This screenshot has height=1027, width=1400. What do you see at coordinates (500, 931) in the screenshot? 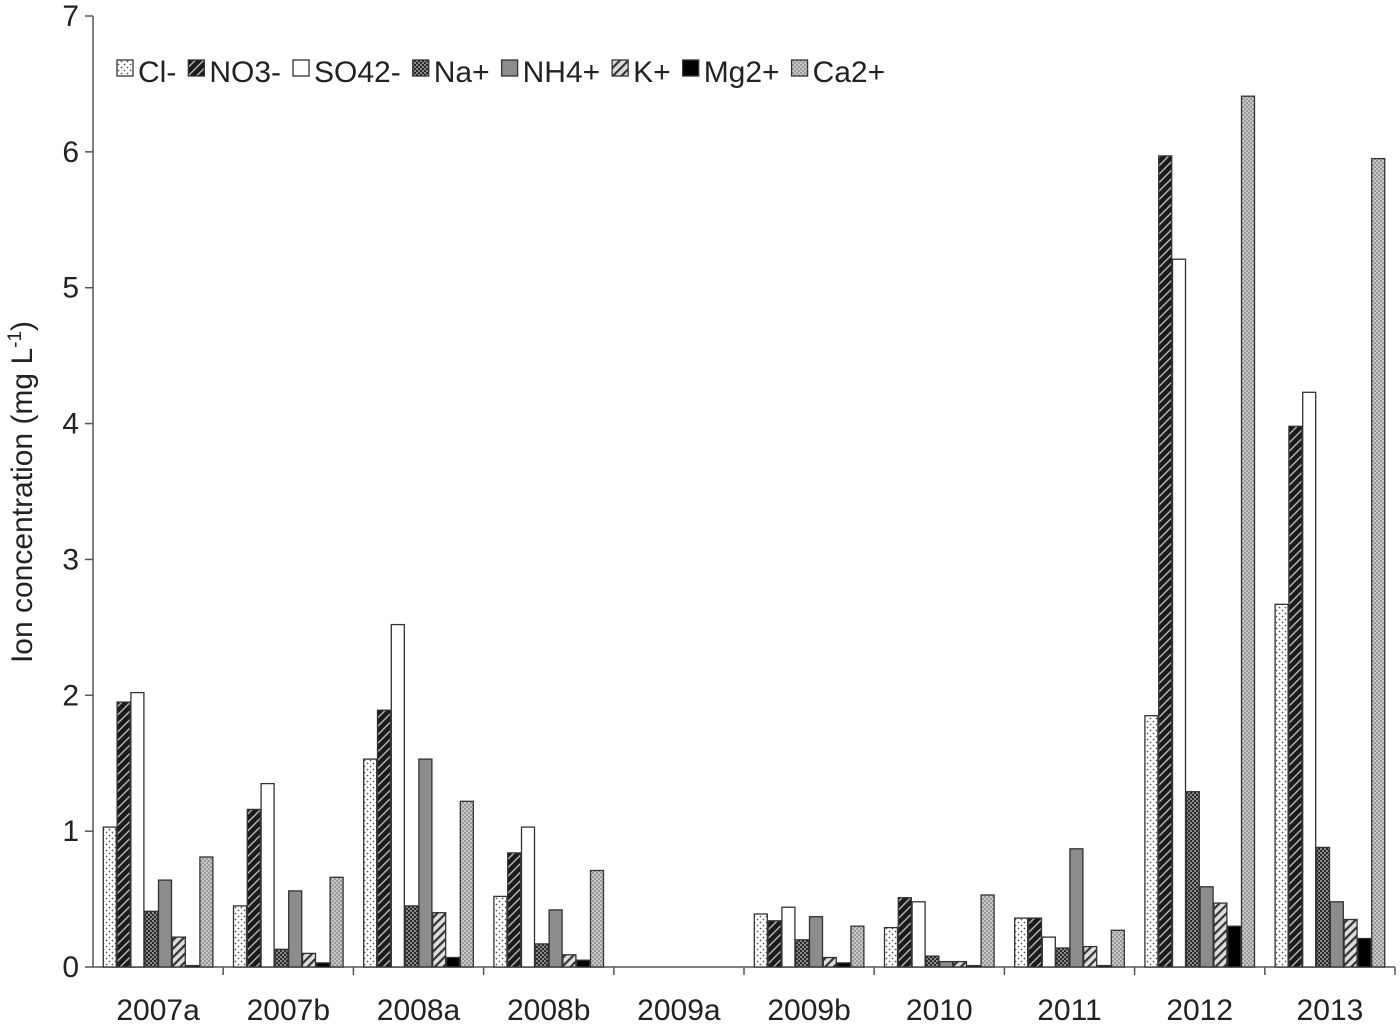
I see `bar-2008b-Cl-` at bounding box center [500, 931].